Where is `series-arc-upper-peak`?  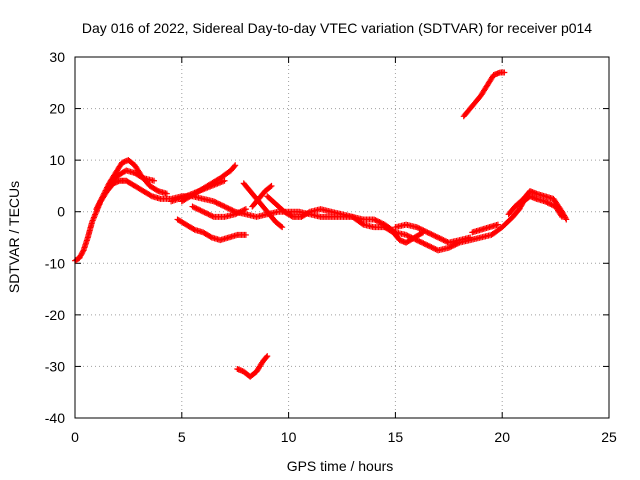
series-arc-upper-peak is located at coordinates (131, 185).